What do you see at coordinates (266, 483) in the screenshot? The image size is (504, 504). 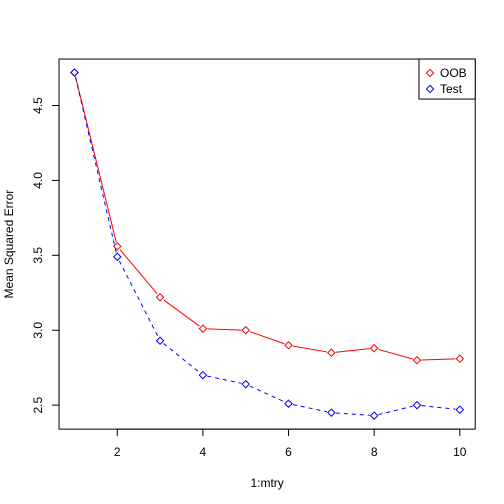 I see `x-axis-title: 1:mtry` at bounding box center [266, 483].